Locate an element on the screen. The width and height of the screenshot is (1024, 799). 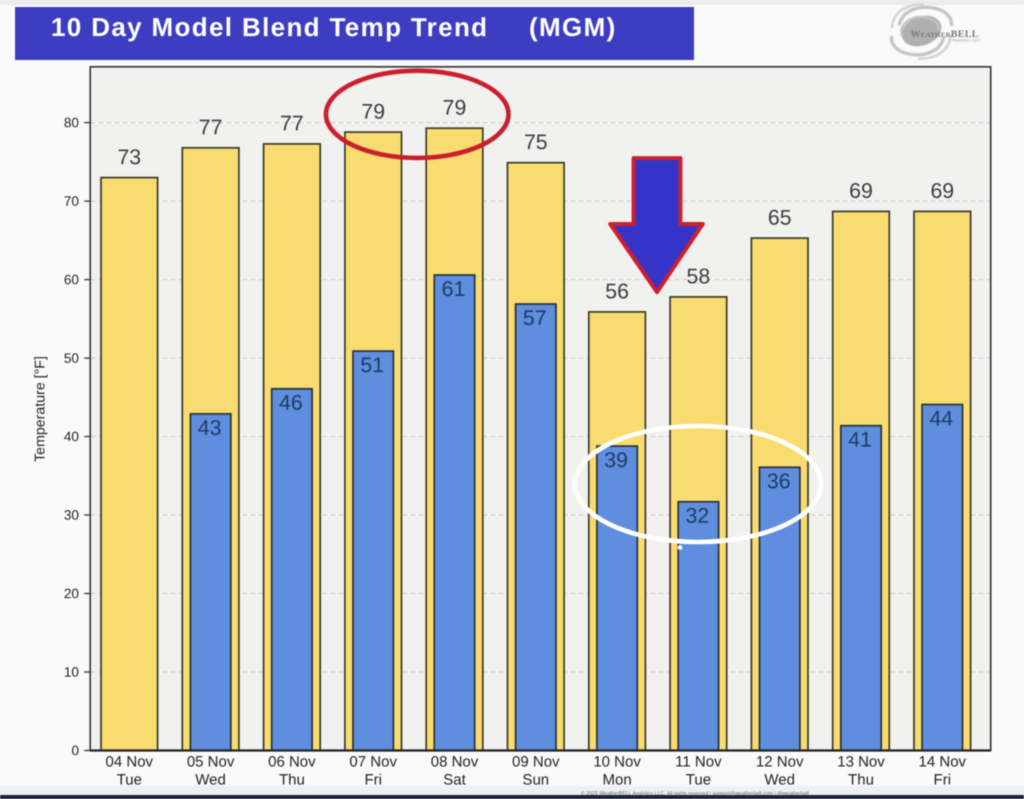
svg-text: 07 Nov is located at coordinates (373, 761).